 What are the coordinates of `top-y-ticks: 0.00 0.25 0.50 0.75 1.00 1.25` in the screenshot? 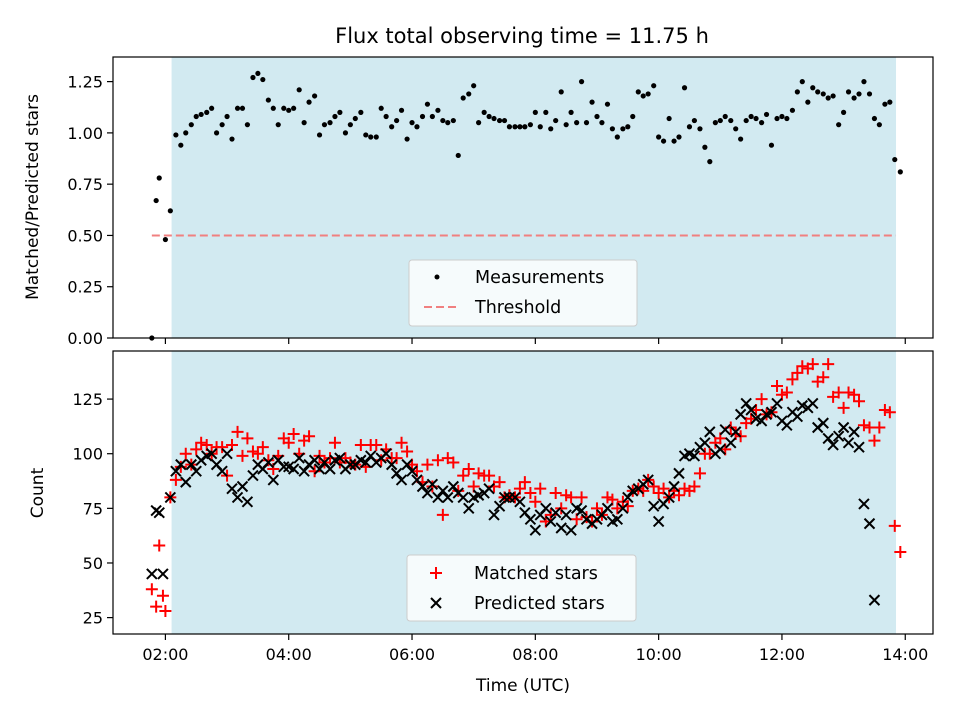 It's located at (90, 210).